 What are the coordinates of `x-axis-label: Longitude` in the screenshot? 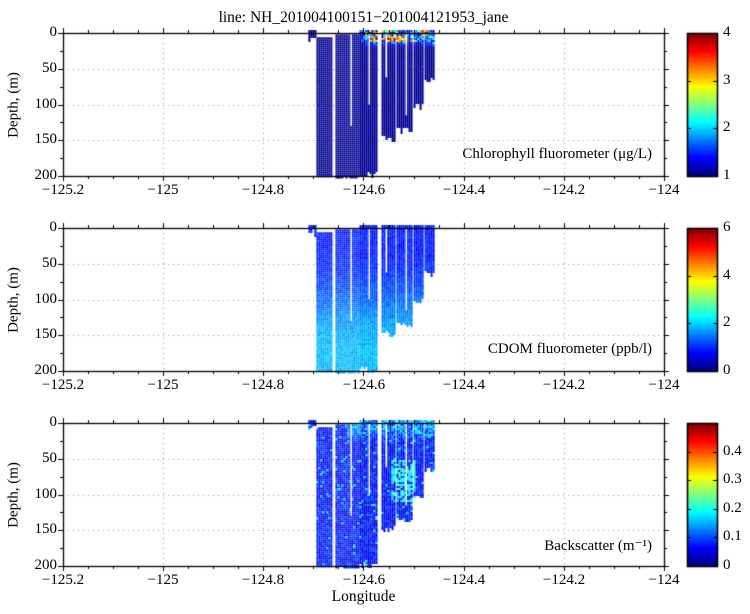 It's located at (363, 596).